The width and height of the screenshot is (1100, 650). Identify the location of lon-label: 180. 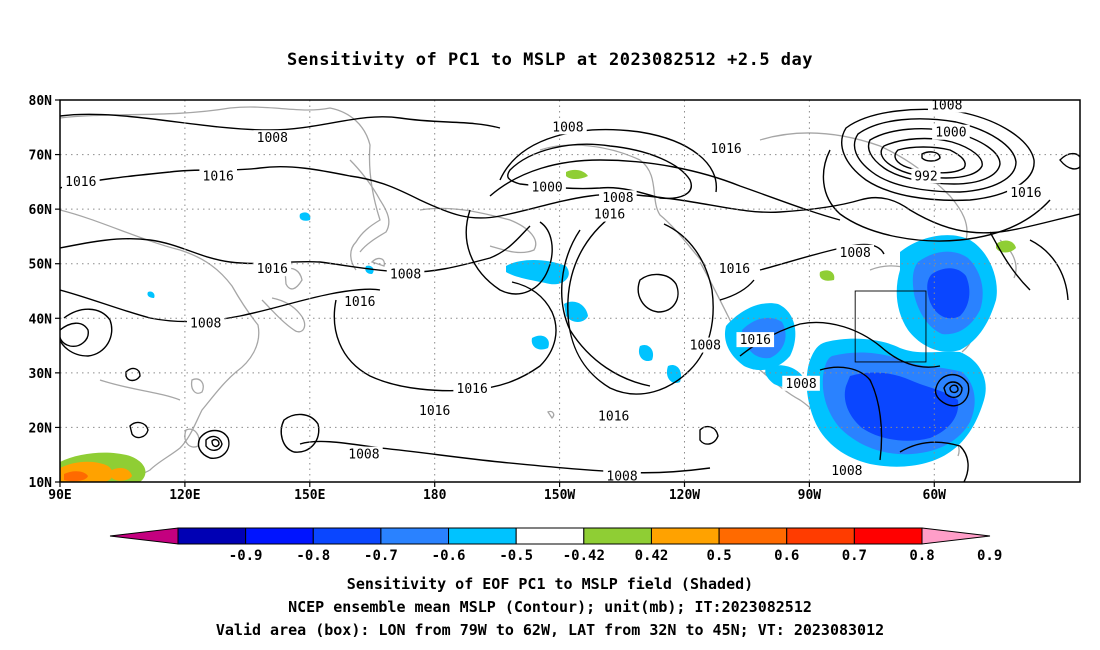
(435, 495).